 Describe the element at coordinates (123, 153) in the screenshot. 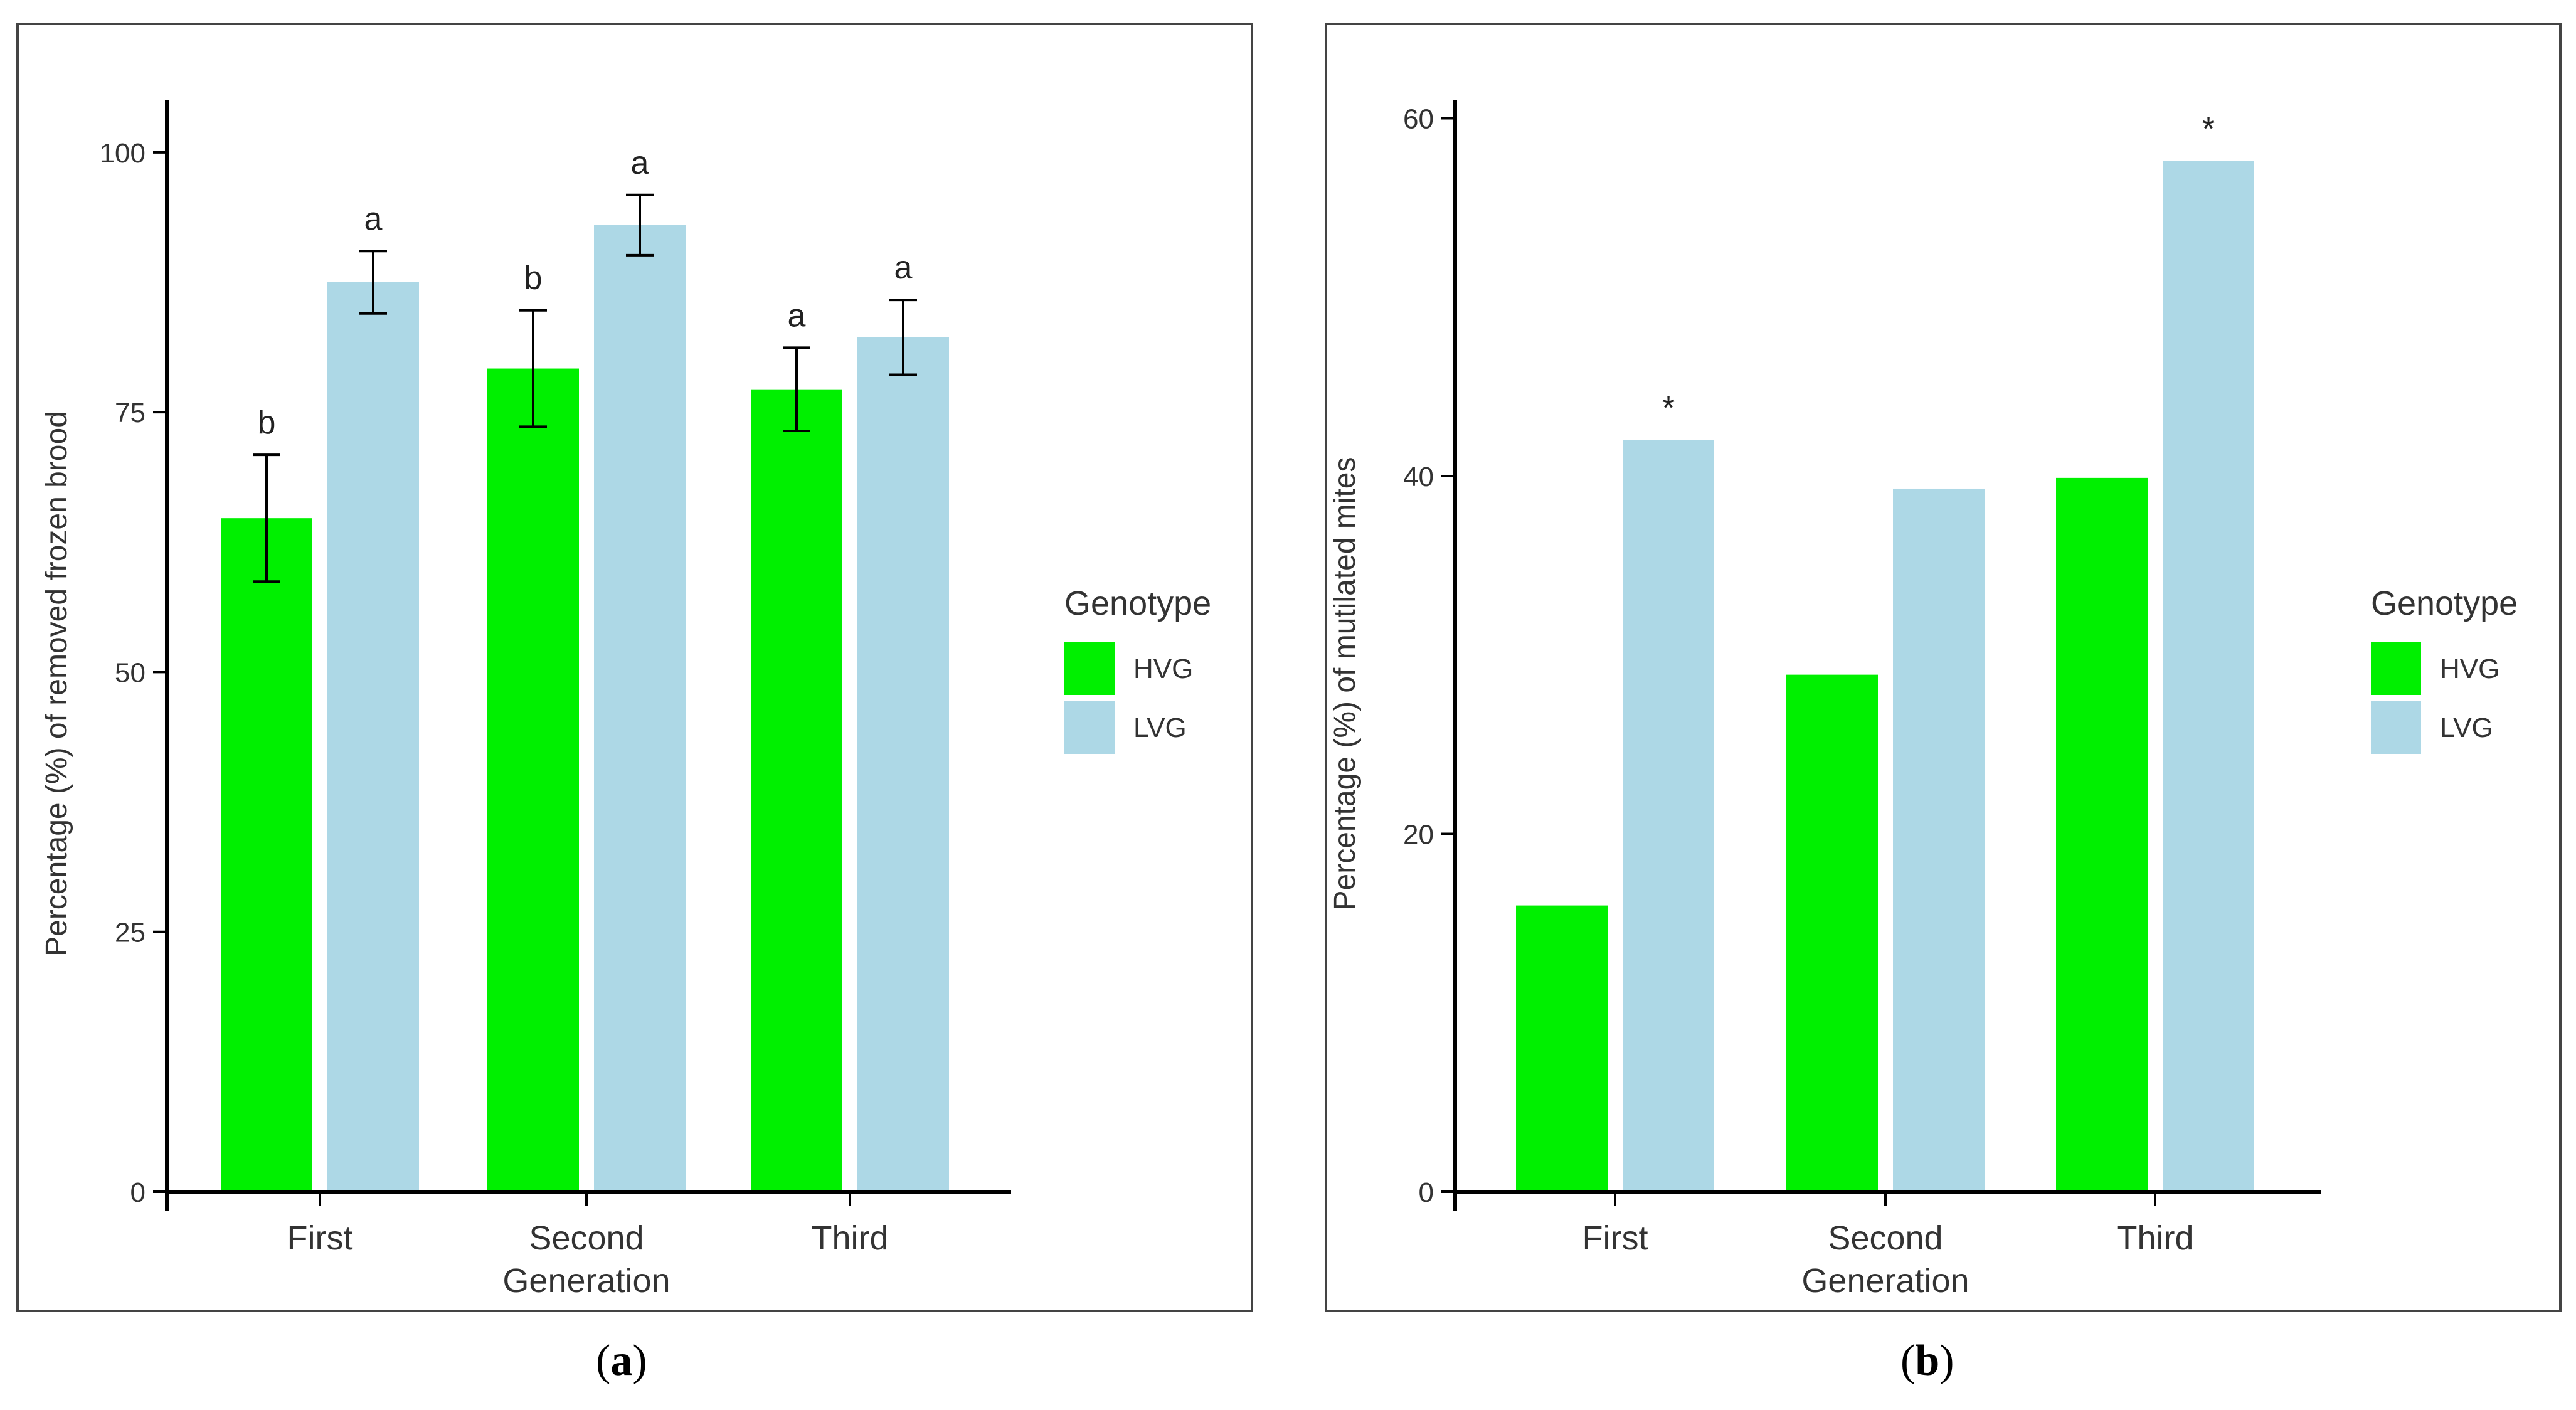

I see `y-tick-label: 100` at that location.